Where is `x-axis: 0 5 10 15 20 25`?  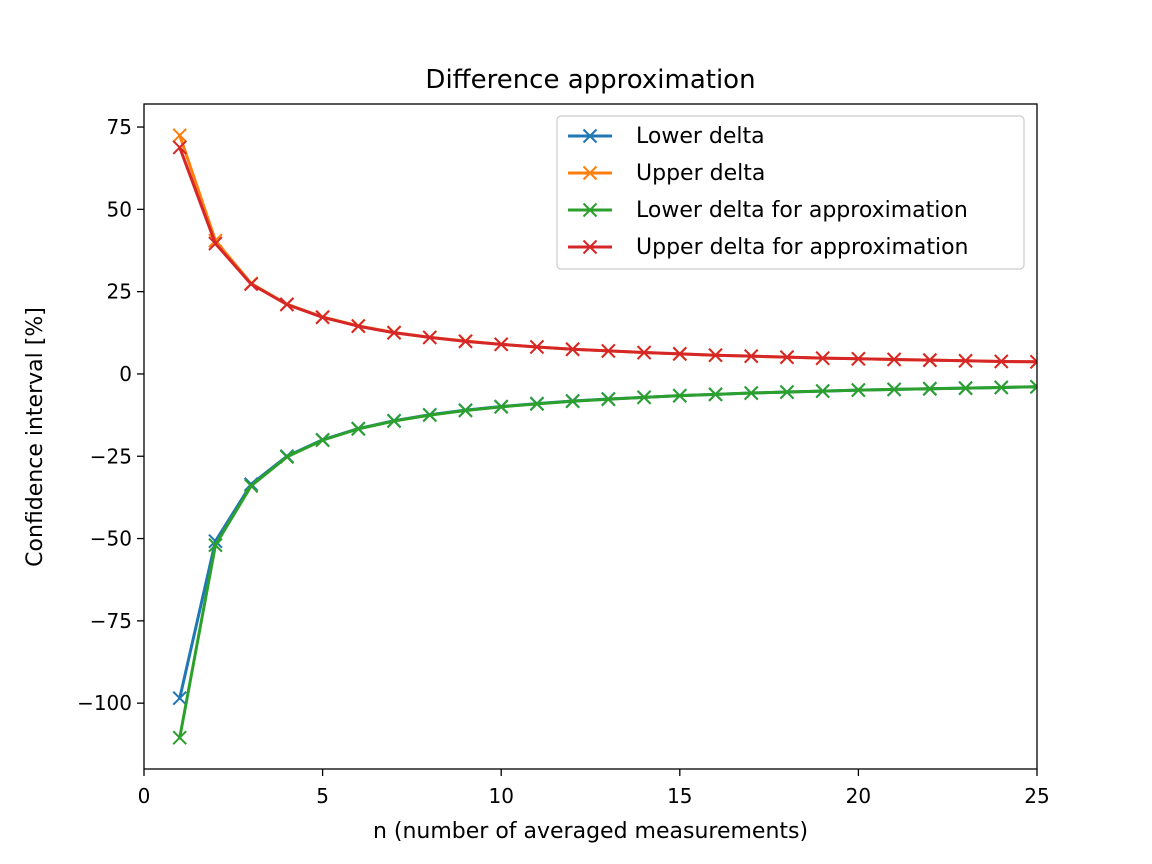
x-axis: 0 5 10 15 20 25 is located at coordinates (594, 788).